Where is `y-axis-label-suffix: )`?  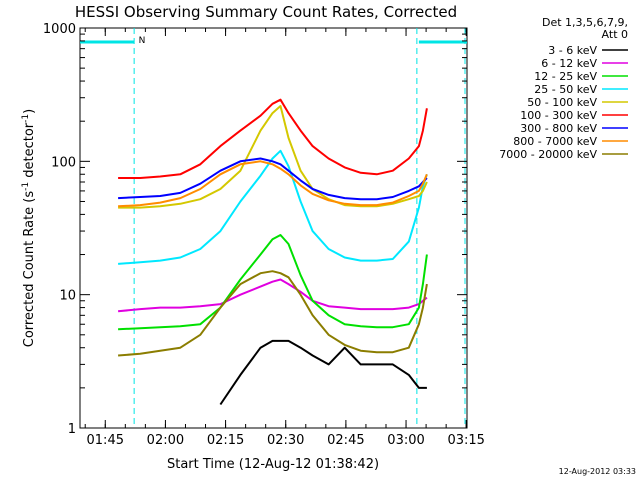 y-axis-label-suffix: ) is located at coordinates (29, 111).